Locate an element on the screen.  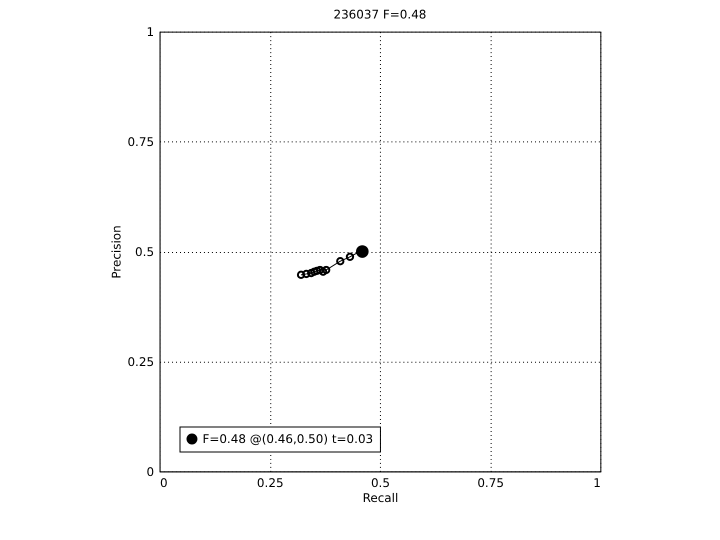
y-tick-label: 0.75 is located at coordinates (140, 142).